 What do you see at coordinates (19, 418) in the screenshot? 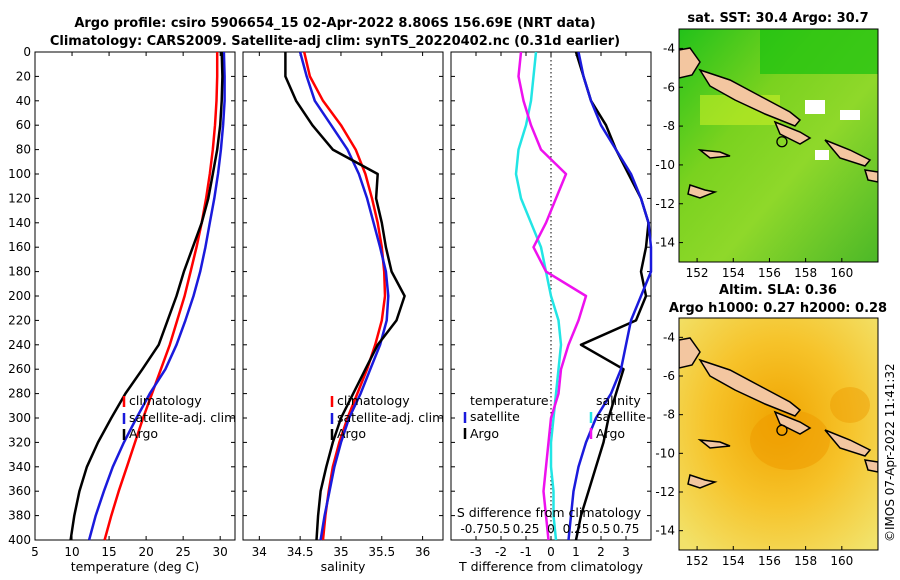
I see `y-tick-label: 300` at bounding box center [19, 418].